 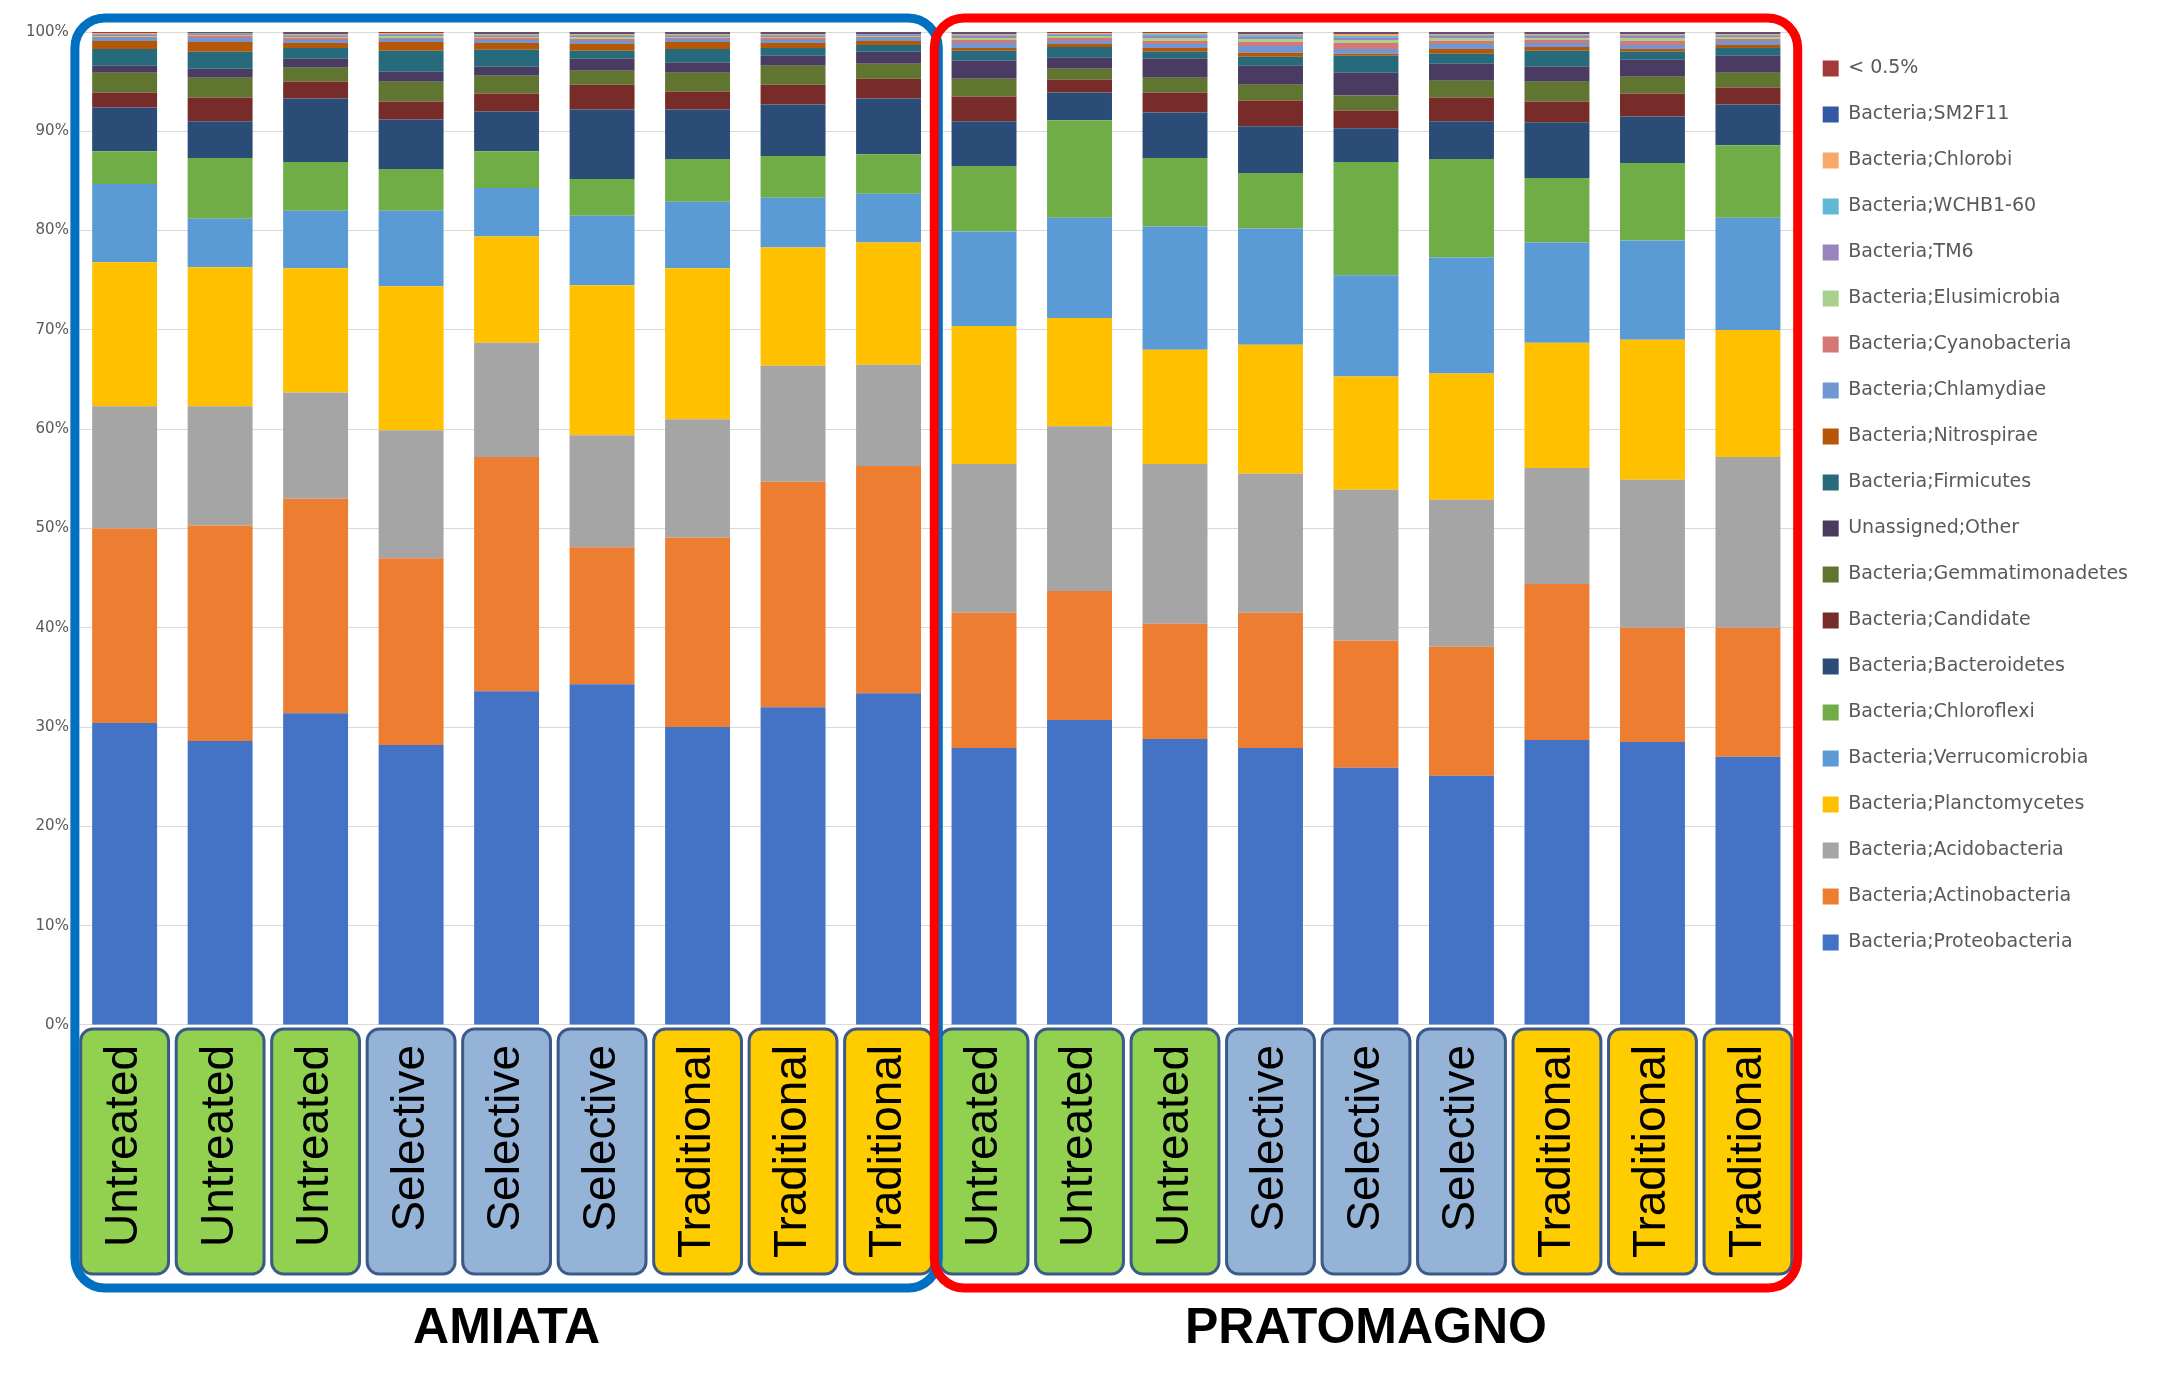 What do you see at coordinates (1956, 664) in the screenshot?
I see `legend-label: Bacteria;Bacteroidetes` at bounding box center [1956, 664].